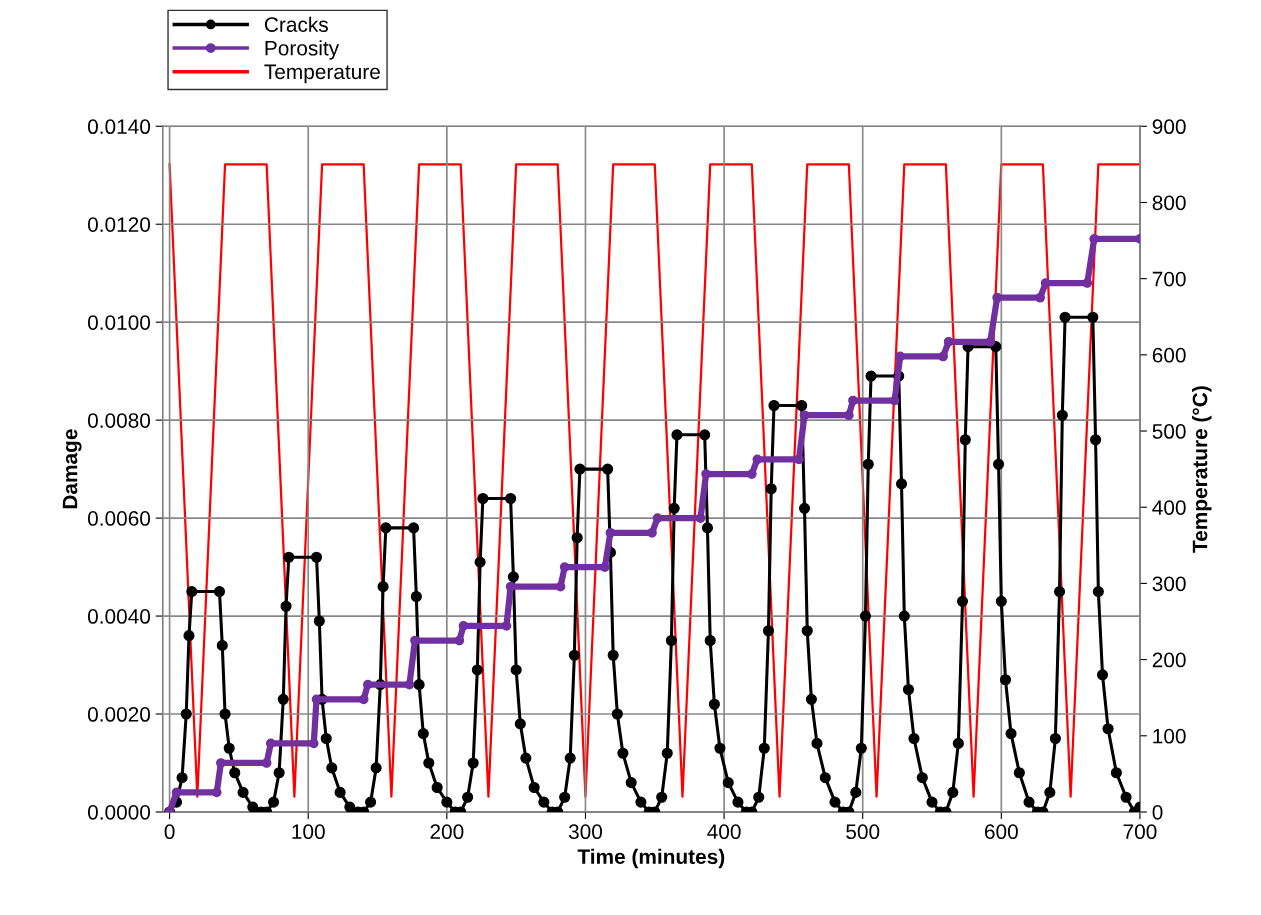 This screenshot has height=915, width=1261. I want to click on y2-tick-label: 600, so click(1169, 355).